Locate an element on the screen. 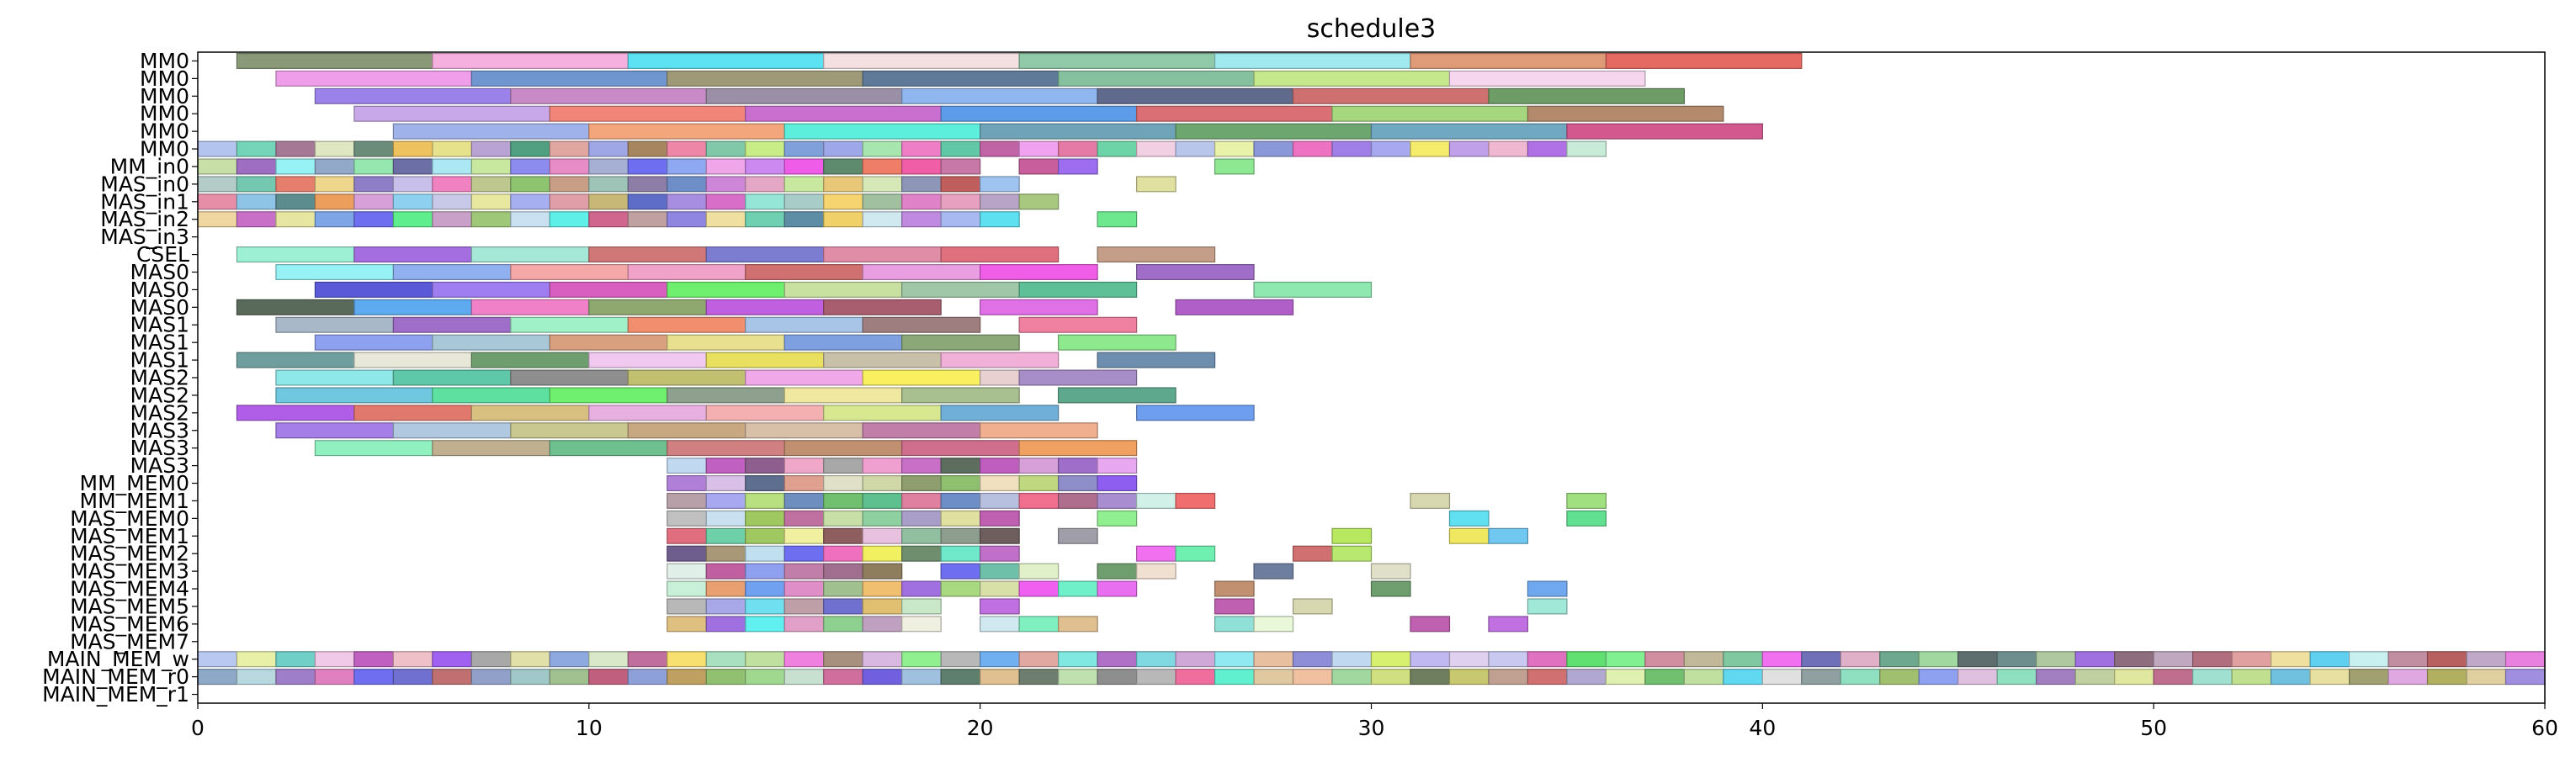 This screenshot has height=757, width=2576. x-tick-label: 40 is located at coordinates (1762, 728).